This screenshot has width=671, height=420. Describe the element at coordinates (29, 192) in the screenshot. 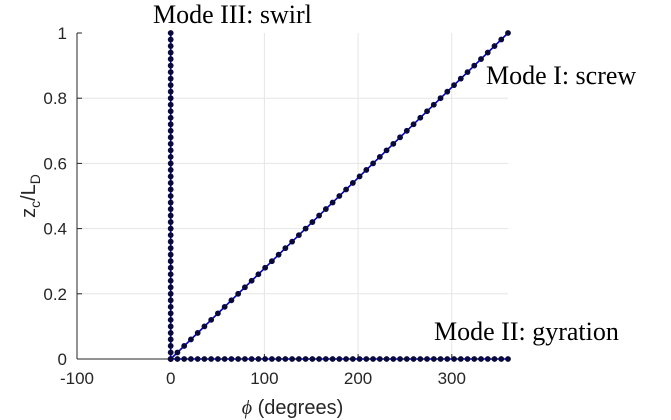

I see `y-axis-mid: /L` at that location.